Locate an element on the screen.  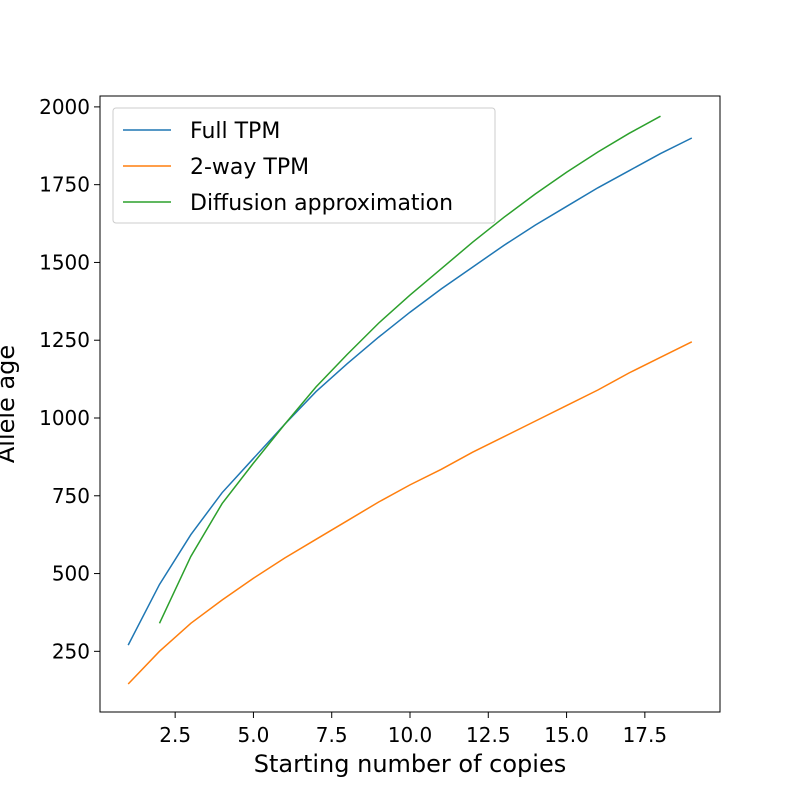
x-axis-label: Starting number of copies is located at coordinates (410, 764).